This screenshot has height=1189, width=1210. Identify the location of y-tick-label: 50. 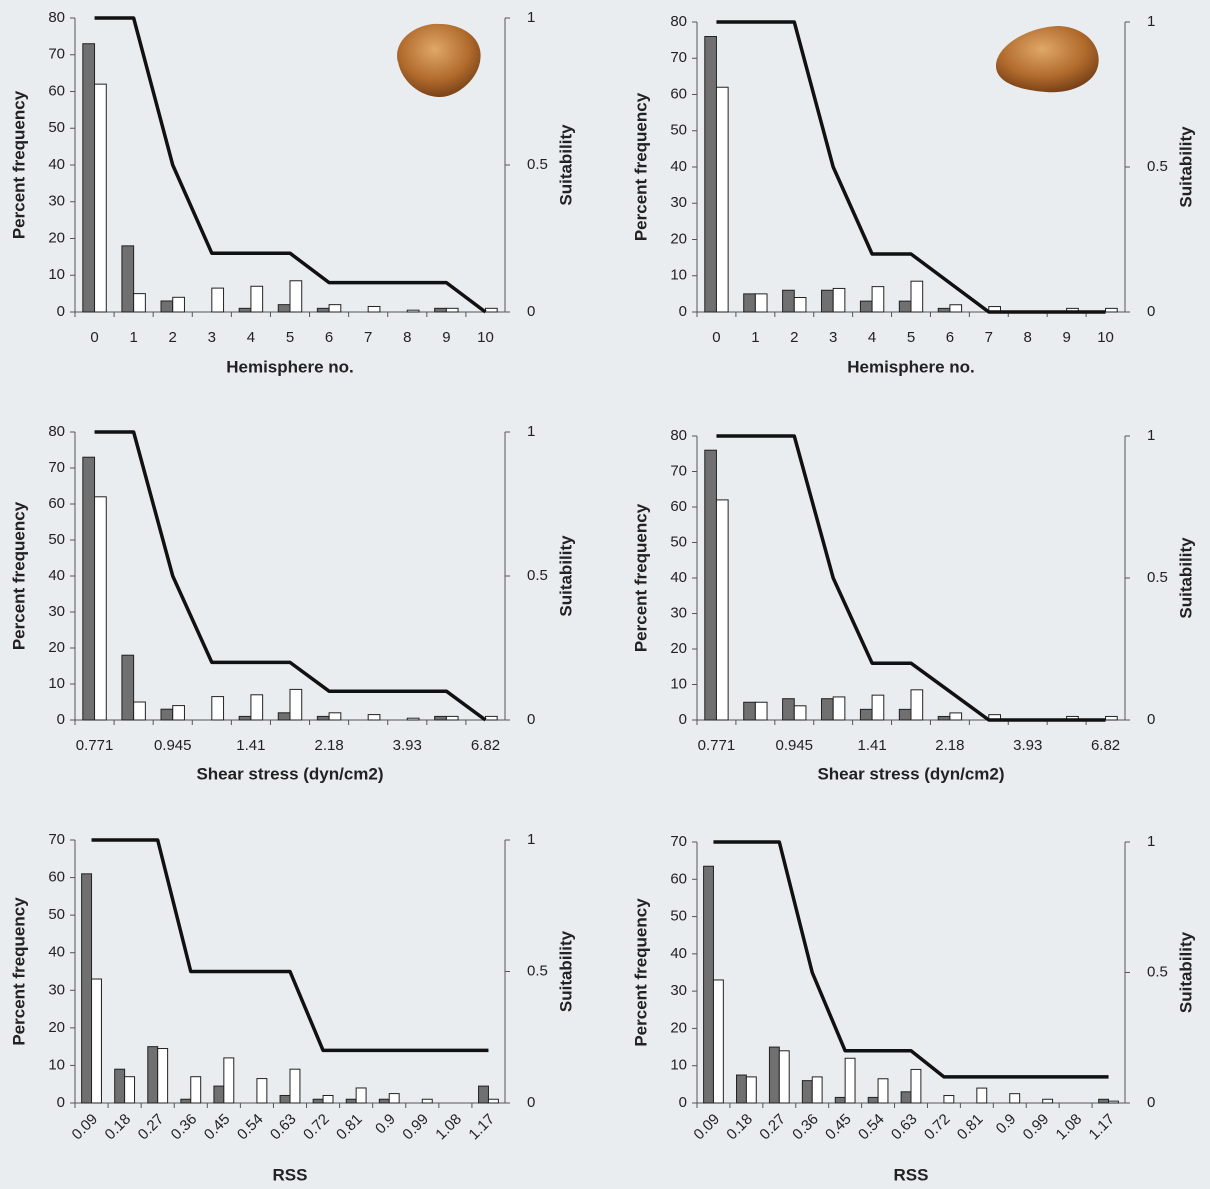
(56, 914).